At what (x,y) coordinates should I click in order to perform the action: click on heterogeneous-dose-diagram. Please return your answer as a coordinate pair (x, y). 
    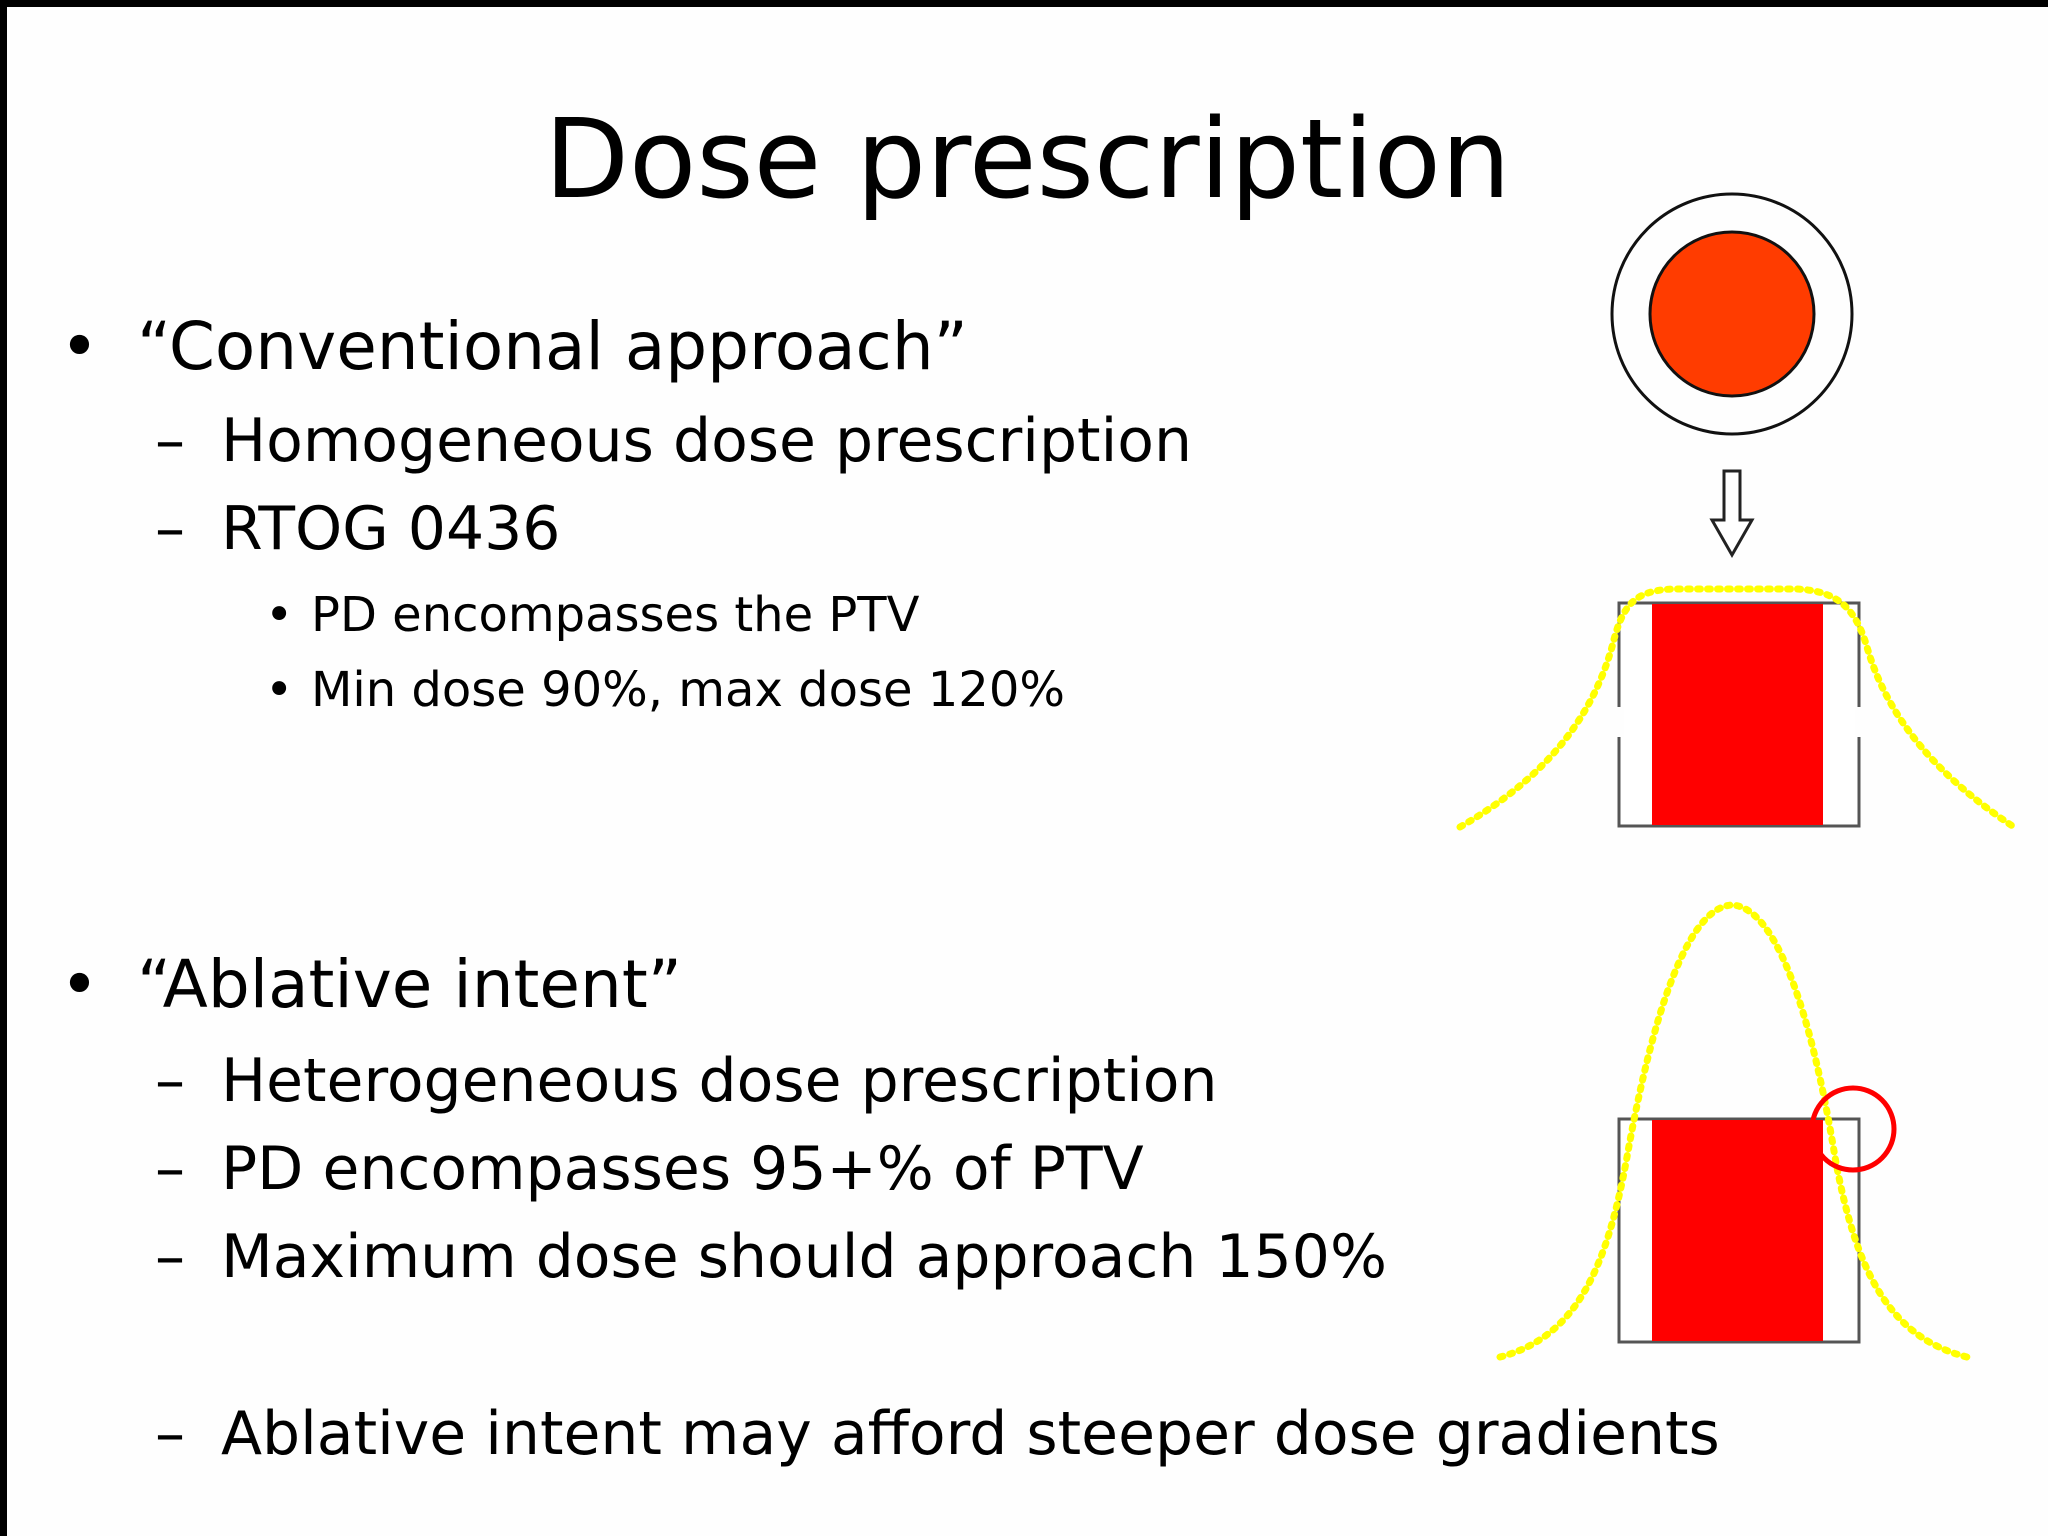
    Looking at the image, I should click on (1733, 1131).